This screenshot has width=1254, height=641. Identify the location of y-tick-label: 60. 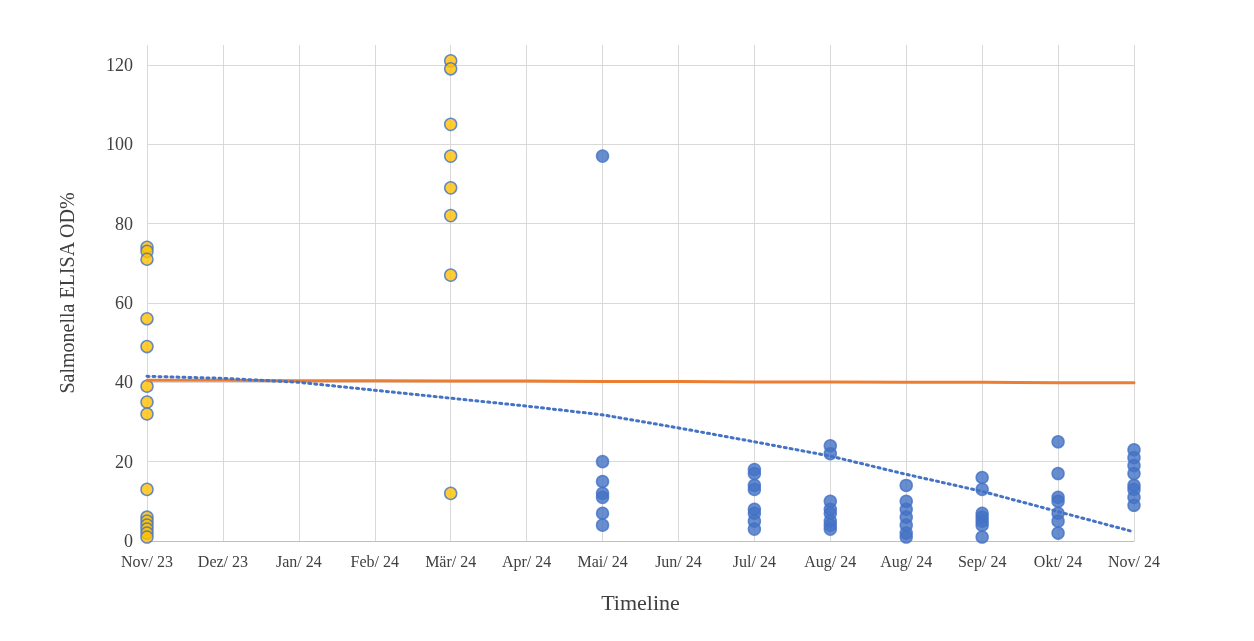
(124, 302).